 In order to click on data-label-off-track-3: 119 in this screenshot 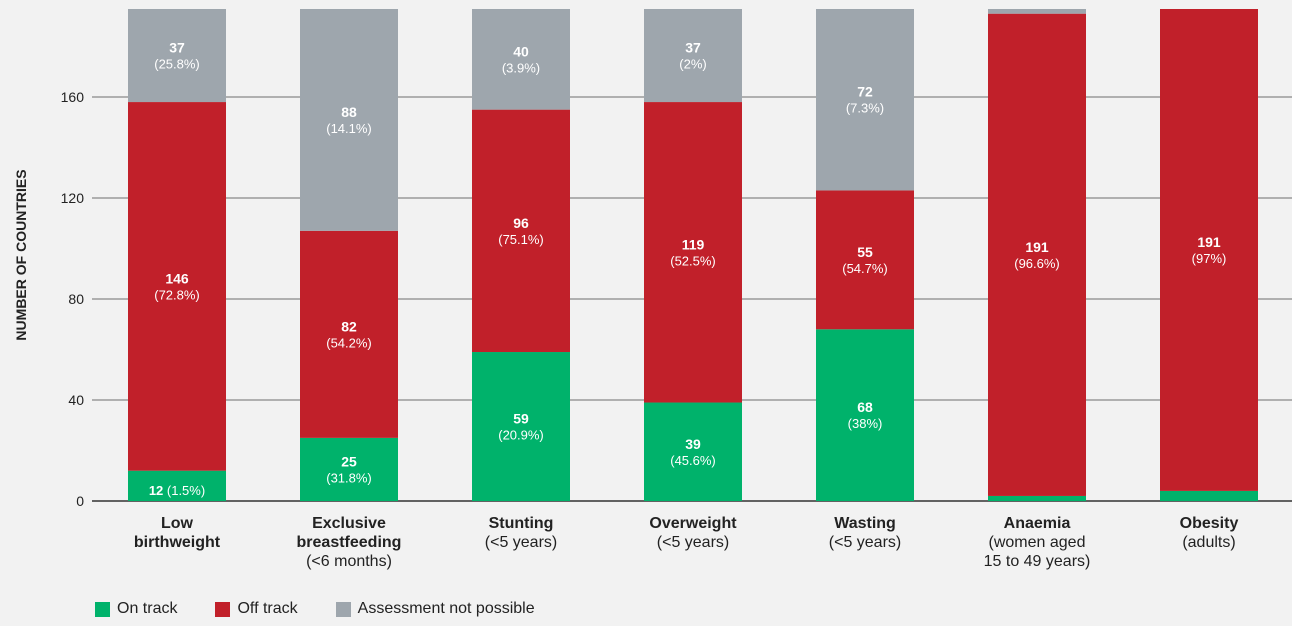, I will do `click(693, 244)`.